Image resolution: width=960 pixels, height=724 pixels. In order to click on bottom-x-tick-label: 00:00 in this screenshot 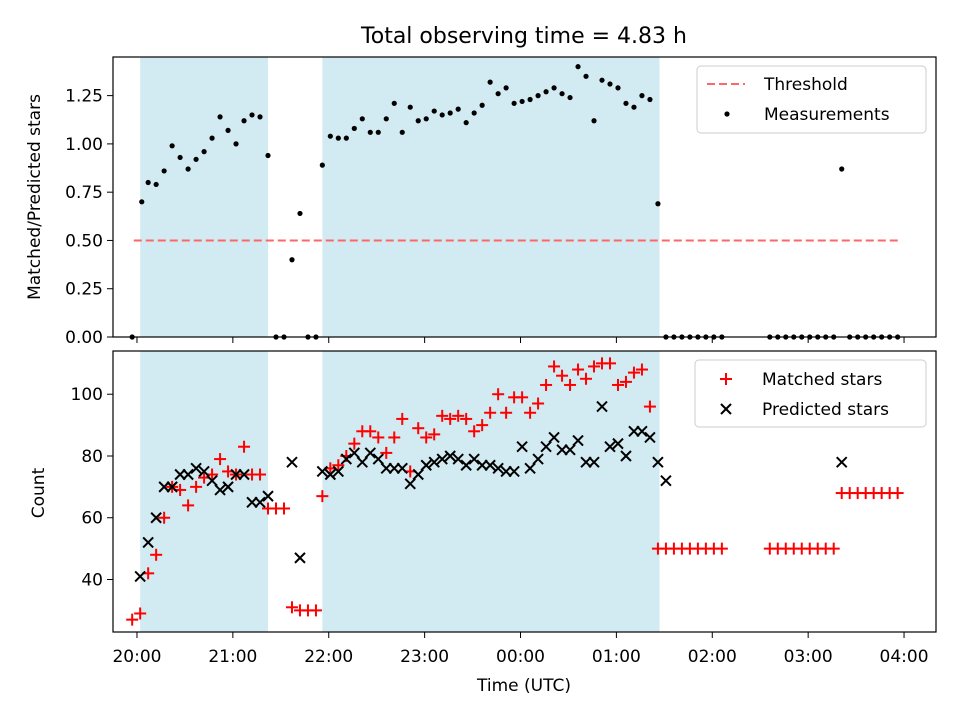, I will do `click(520, 657)`.